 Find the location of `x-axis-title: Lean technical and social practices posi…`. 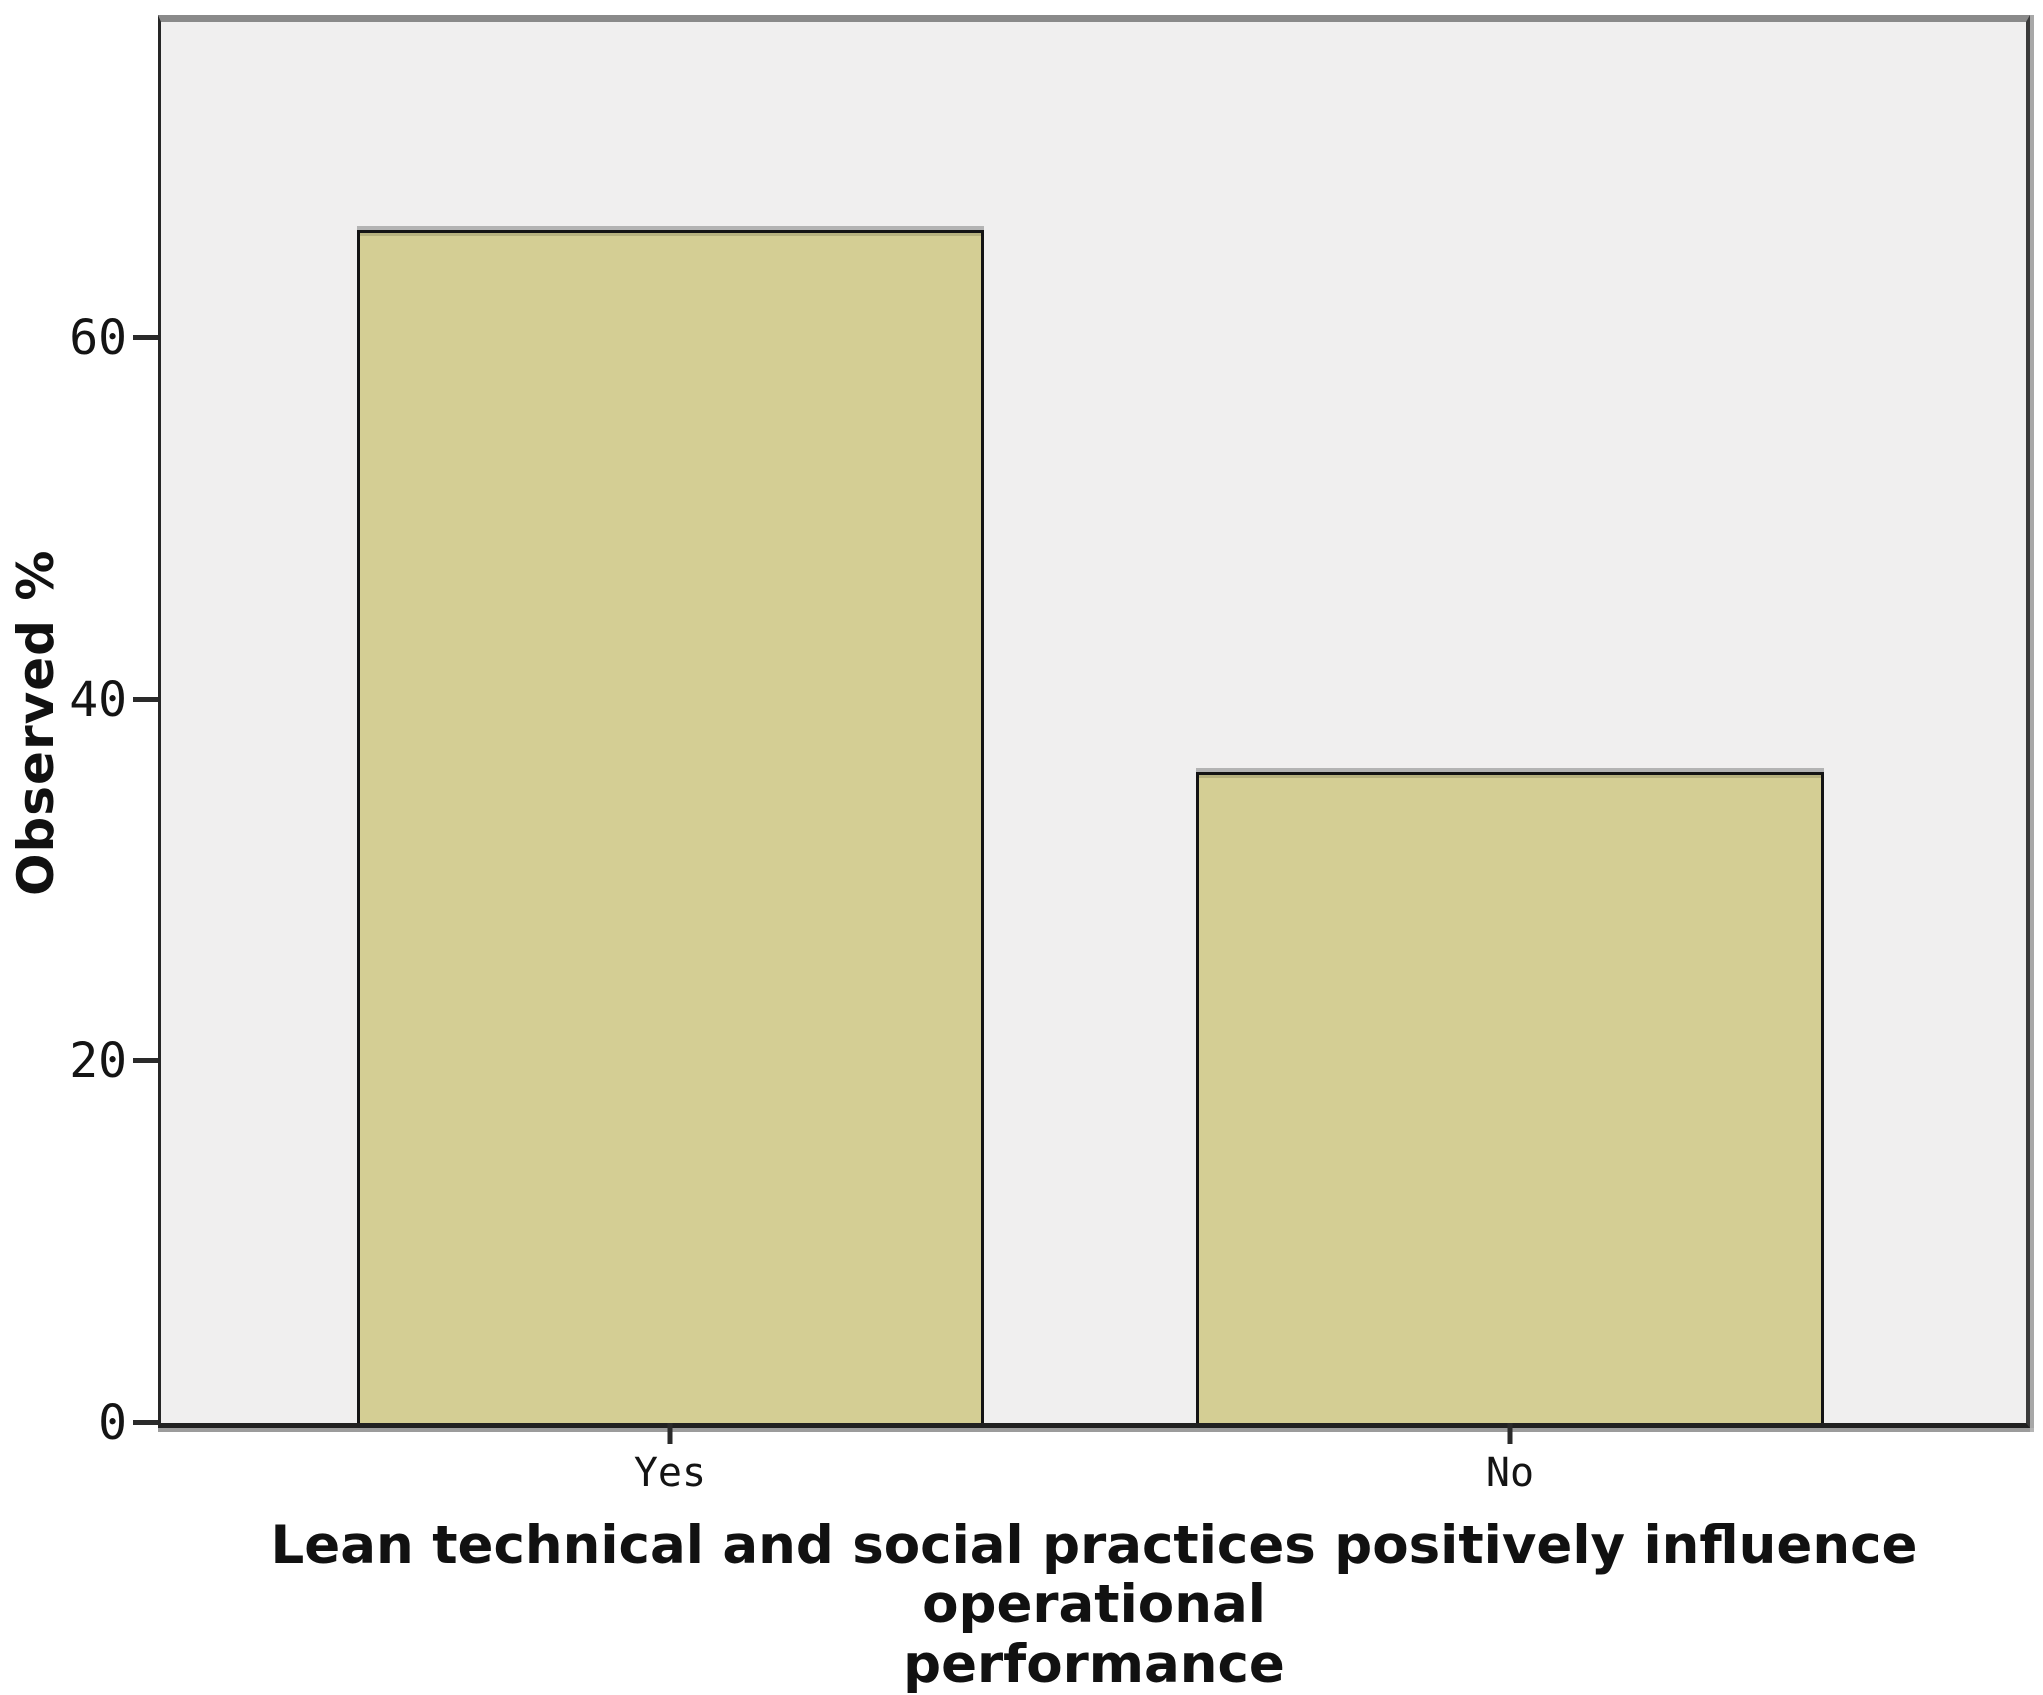

x-axis-title: Lean technical and social practices posi… is located at coordinates (1094, 1605).